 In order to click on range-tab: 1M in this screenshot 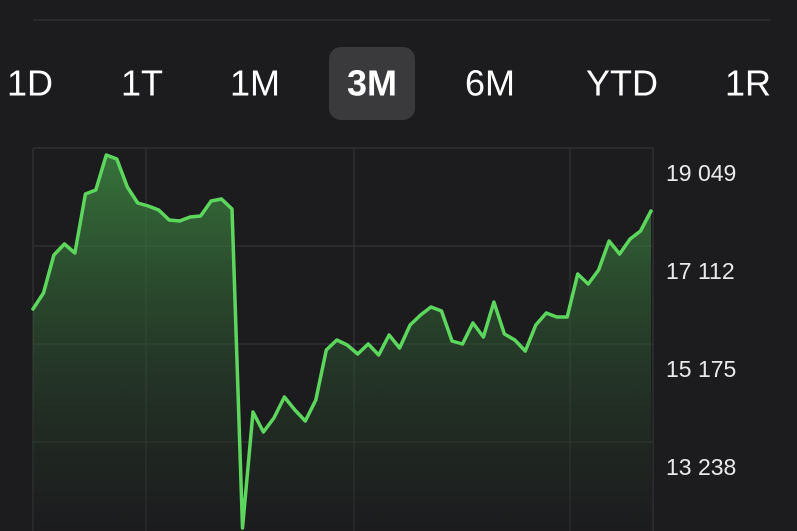, I will do `click(255, 83)`.